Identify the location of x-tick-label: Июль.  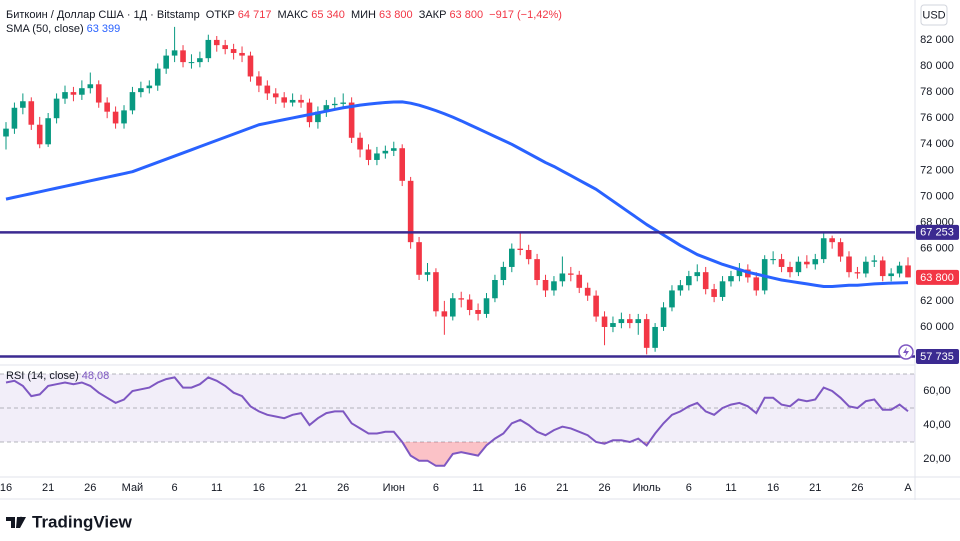
(647, 488).